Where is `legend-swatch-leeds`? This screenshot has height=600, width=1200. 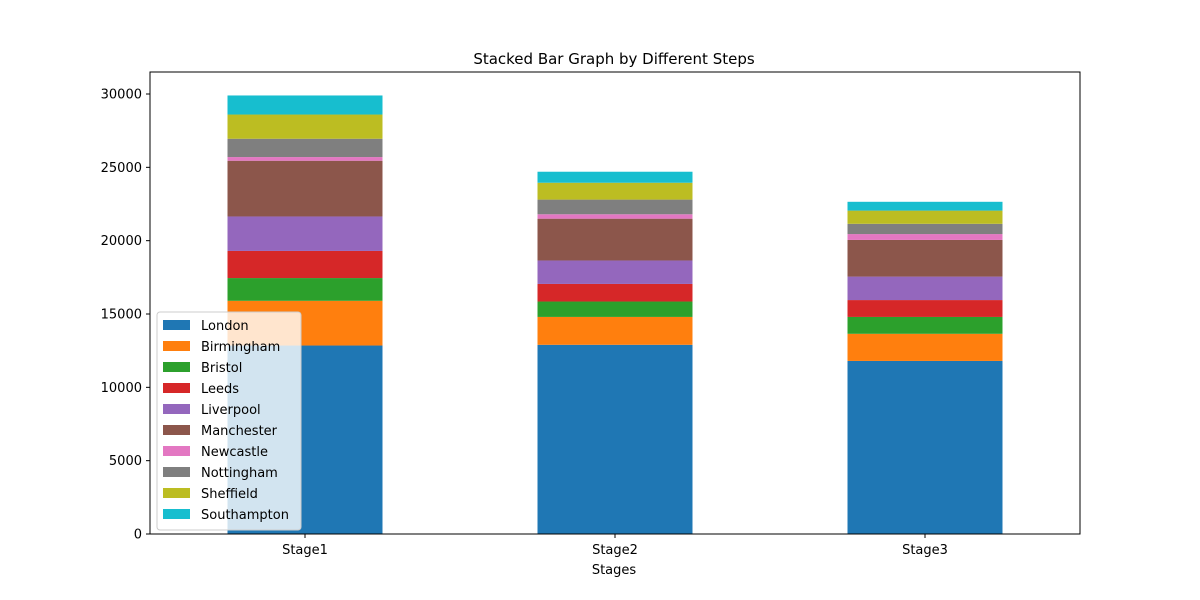
legend-swatch-leeds is located at coordinates (176, 388).